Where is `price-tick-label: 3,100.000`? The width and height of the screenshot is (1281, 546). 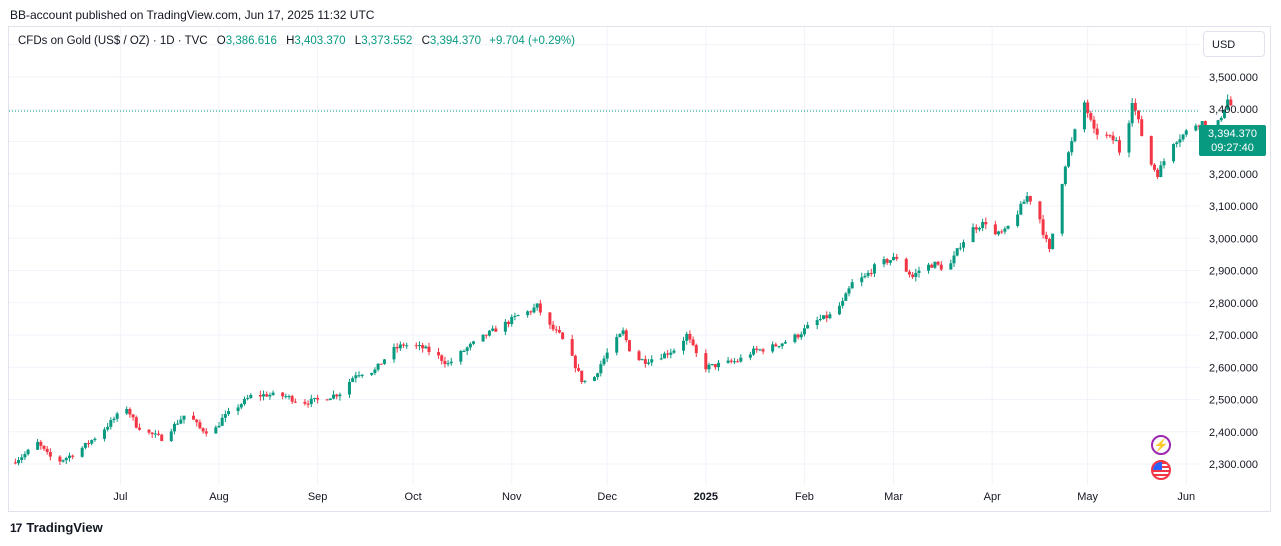
price-tick-label: 3,100.000 is located at coordinates (1233, 207).